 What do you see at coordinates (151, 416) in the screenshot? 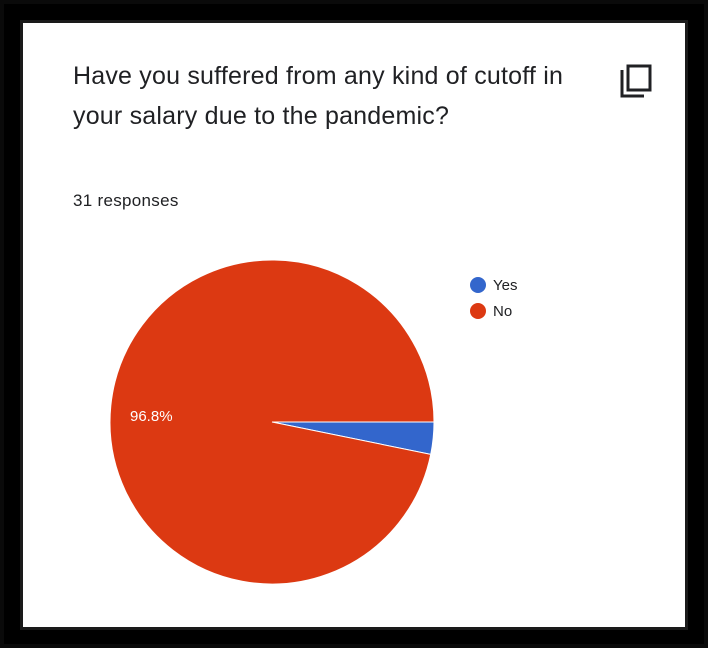
I see `slice-label-no: 96.8%` at bounding box center [151, 416].